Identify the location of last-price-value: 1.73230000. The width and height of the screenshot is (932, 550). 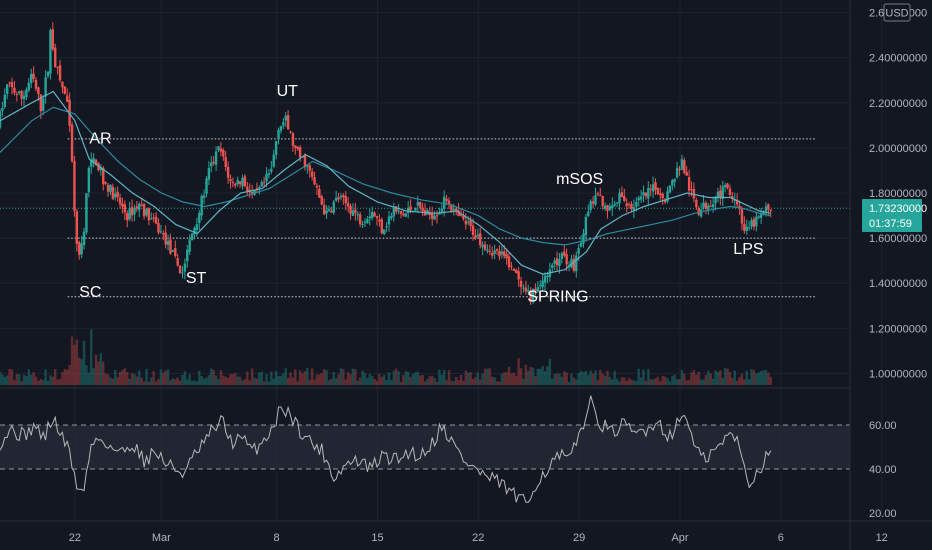
(898, 209).